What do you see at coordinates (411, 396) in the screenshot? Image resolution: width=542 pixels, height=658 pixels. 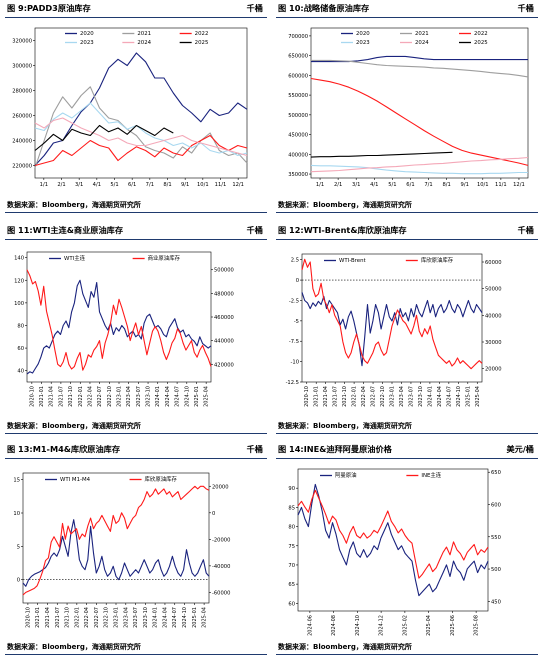 I see `x-tick-label: 2023-07` at bounding box center [411, 396].